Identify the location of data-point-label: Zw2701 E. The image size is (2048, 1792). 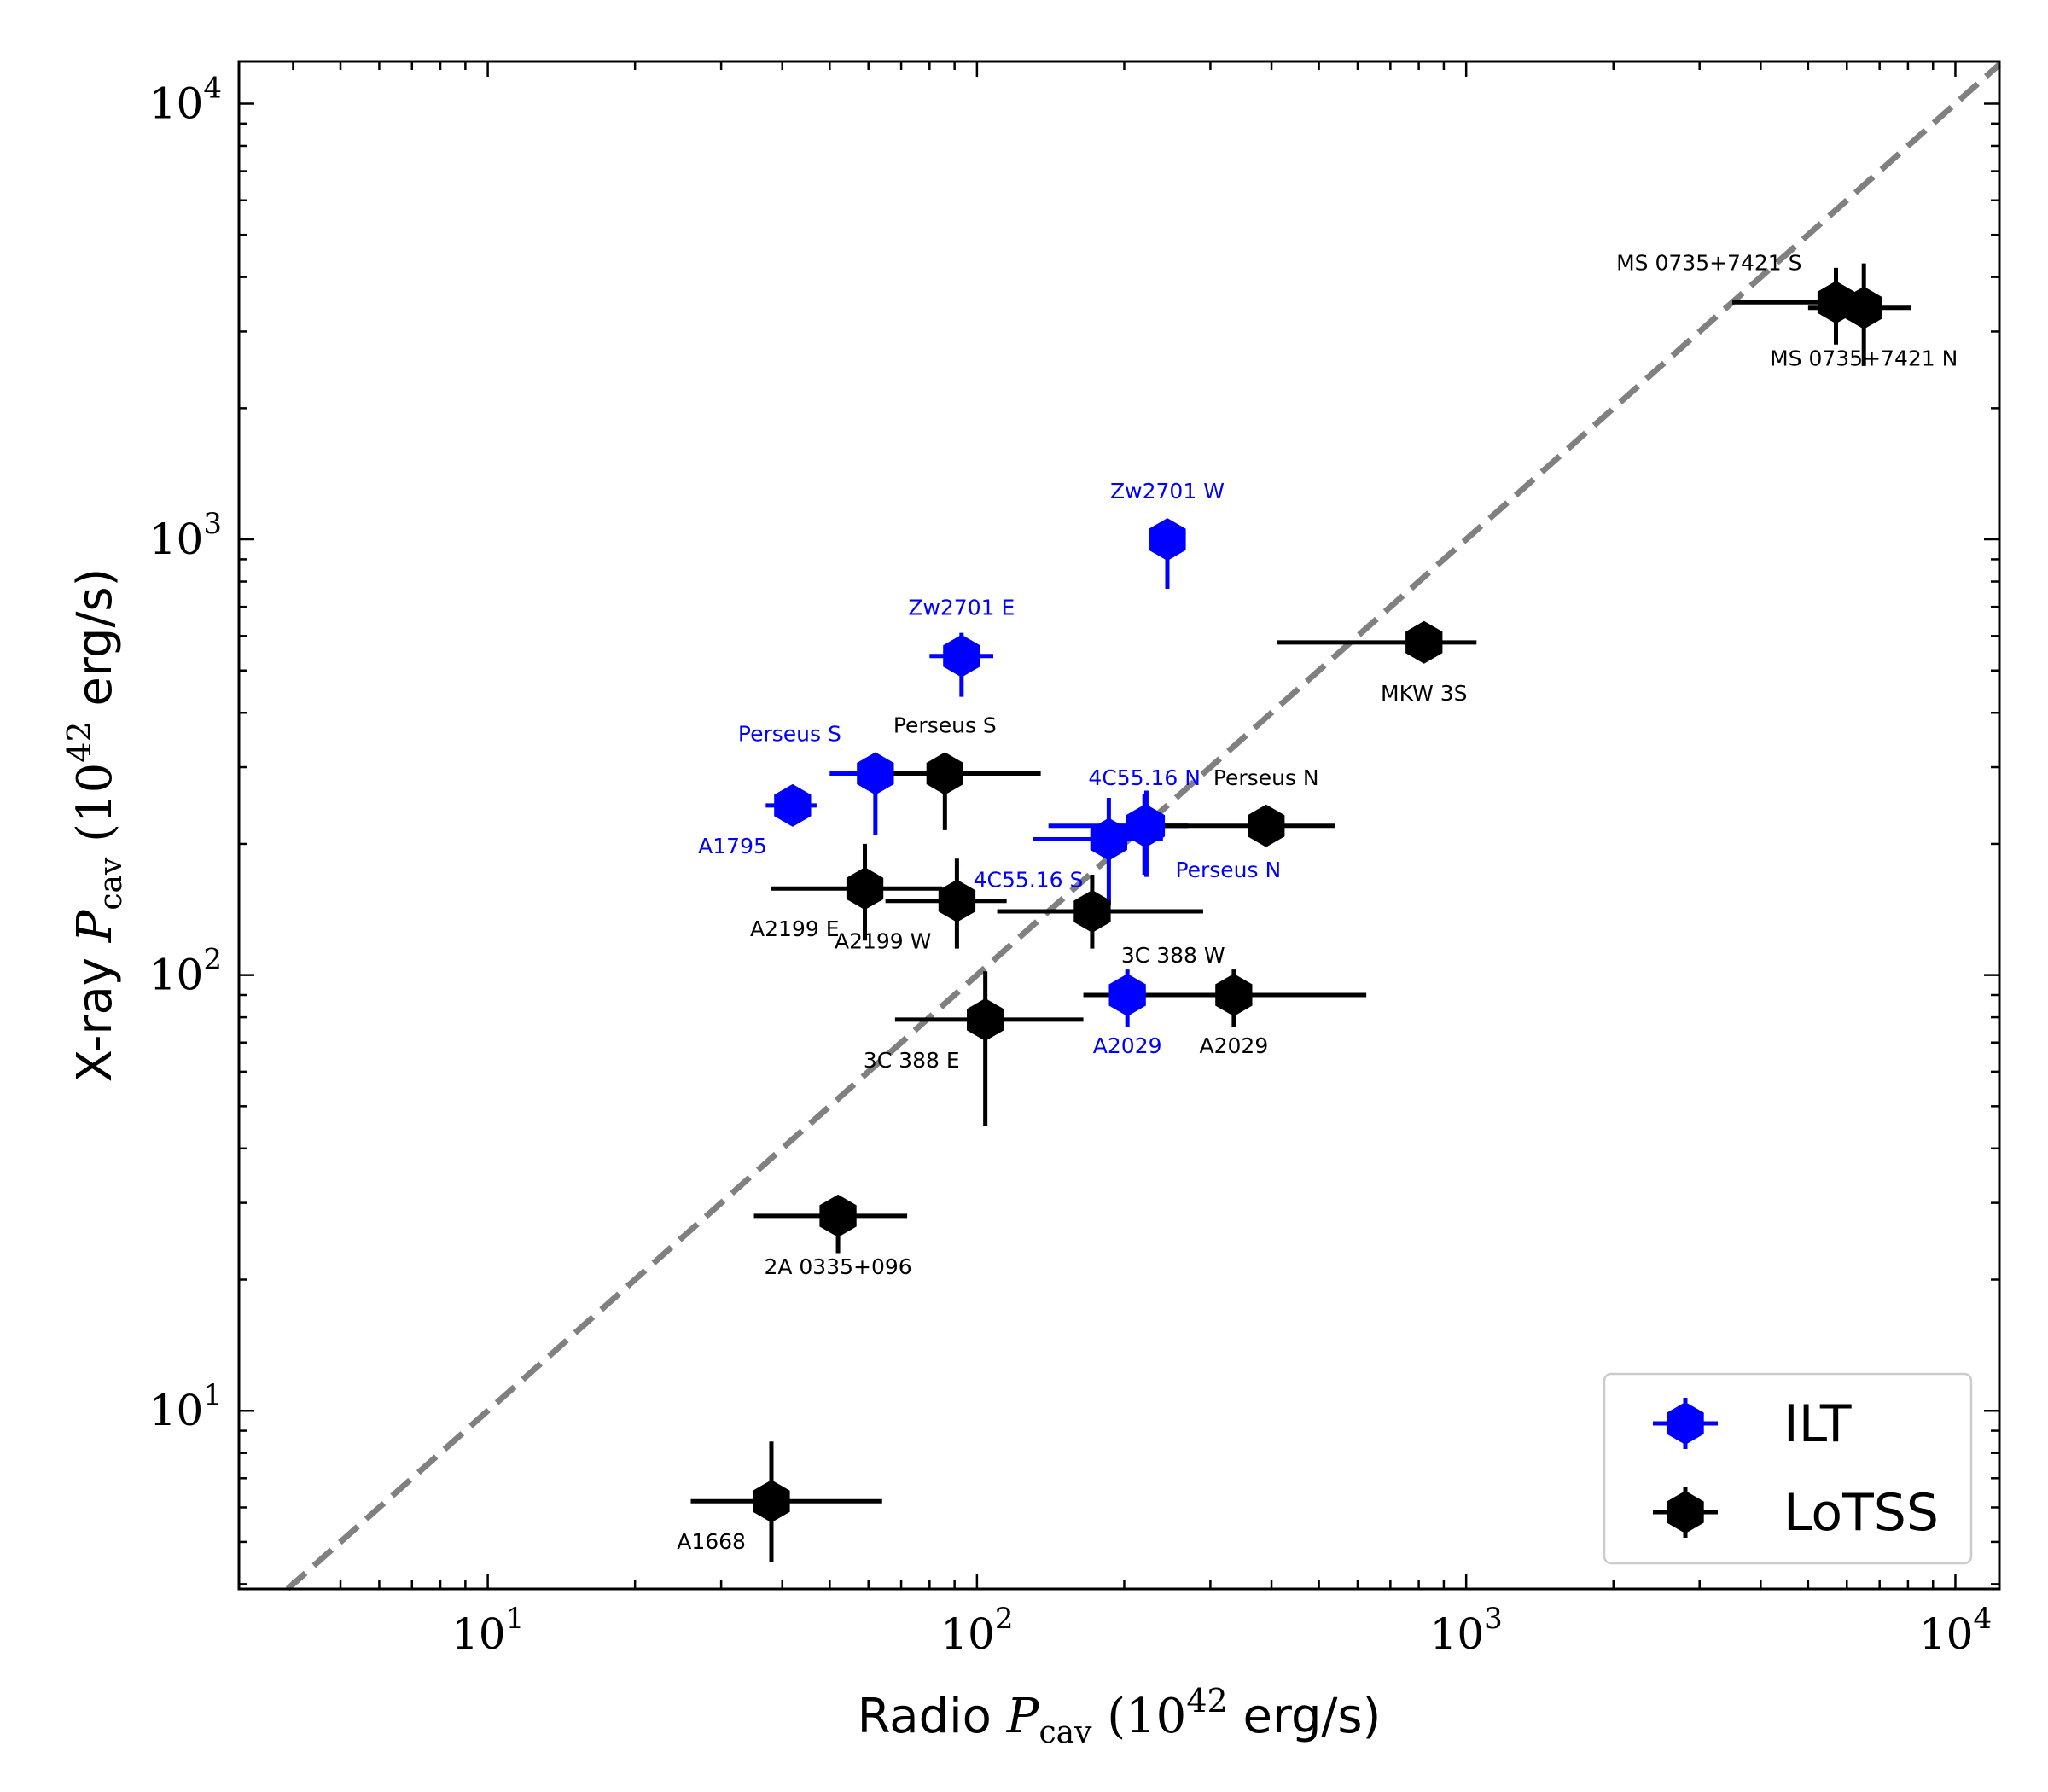
(962, 608).